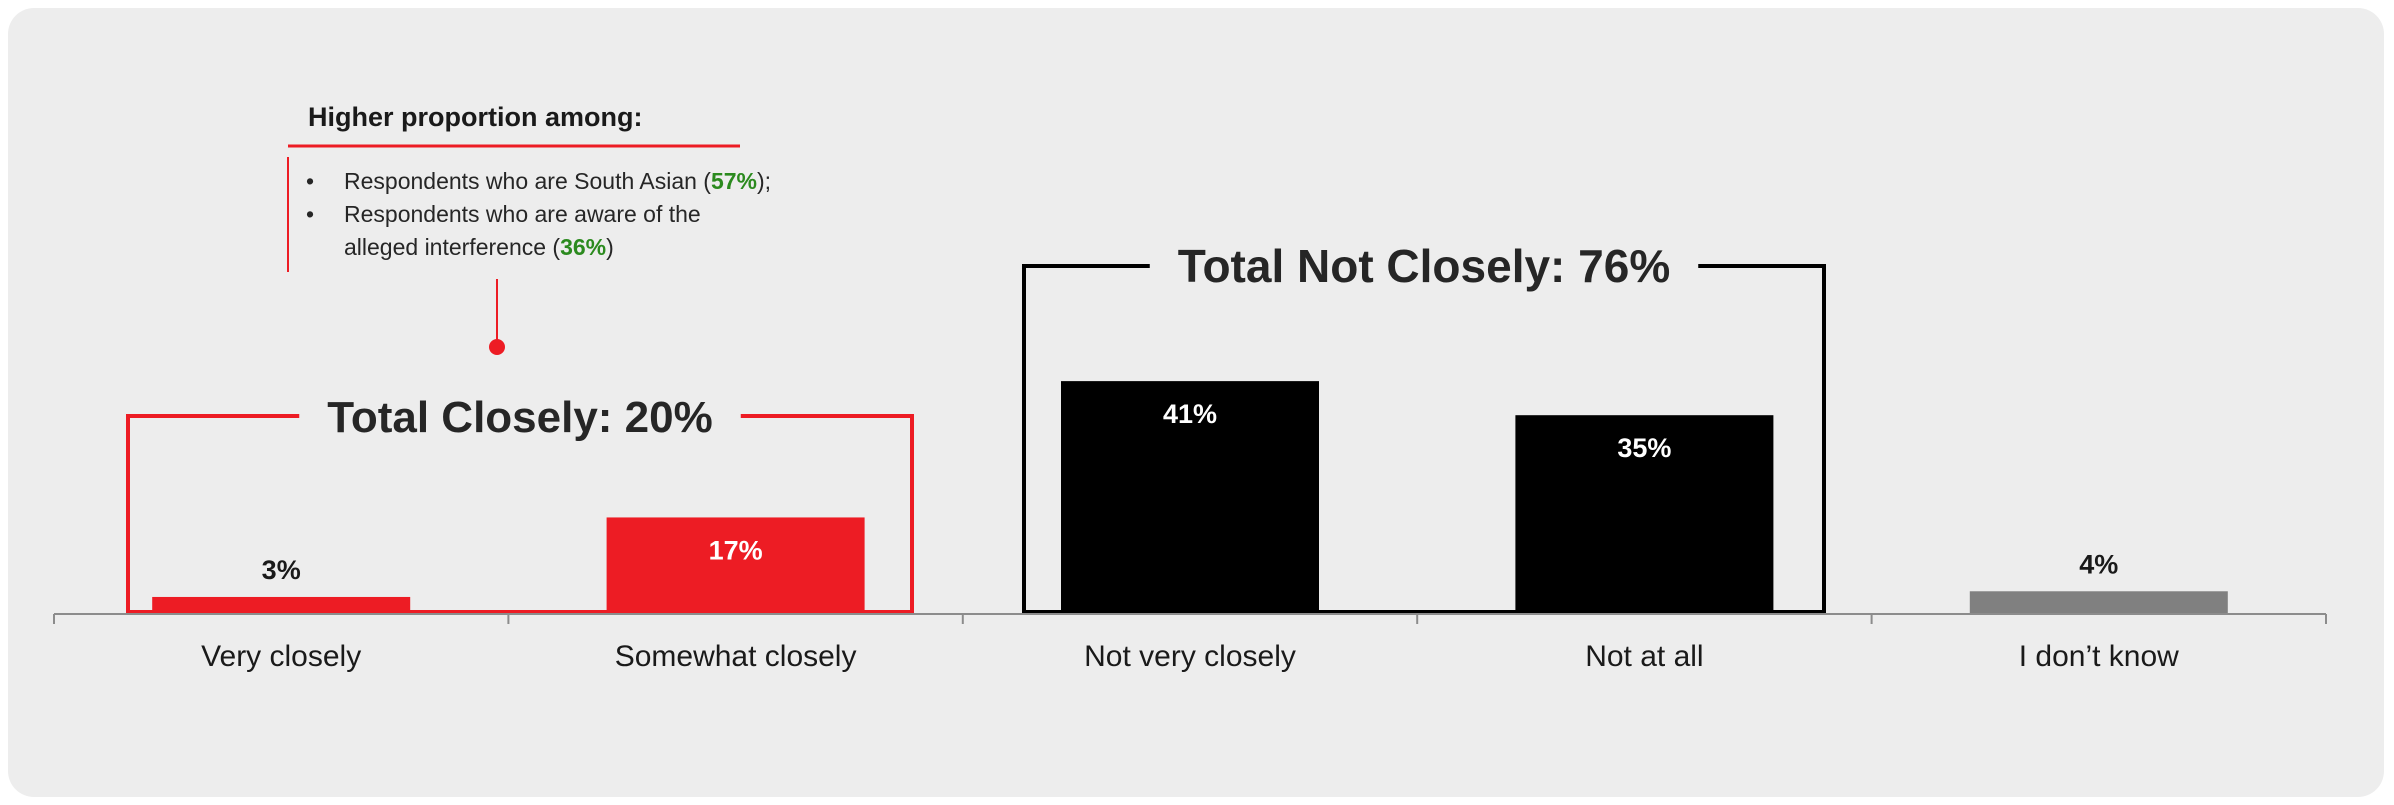 The height and width of the screenshot is (805, 2394). What do you see at coordinates (1190, 618) in the screenshot?
I see `x-axis` at bounding box center [1190, 618].